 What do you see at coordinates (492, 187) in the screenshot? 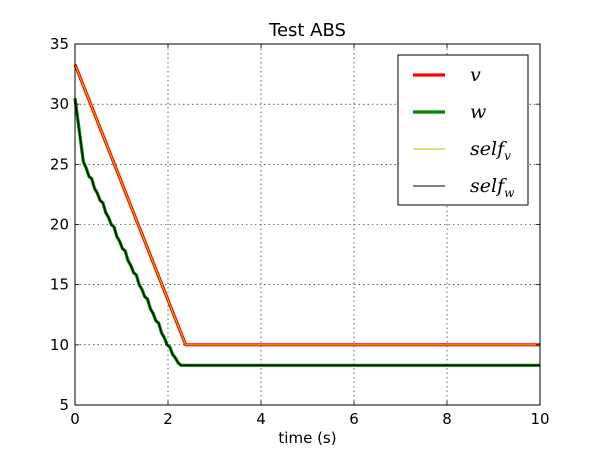
I see `legend-label-self-w: selfw` at bounding box center [492, 187].